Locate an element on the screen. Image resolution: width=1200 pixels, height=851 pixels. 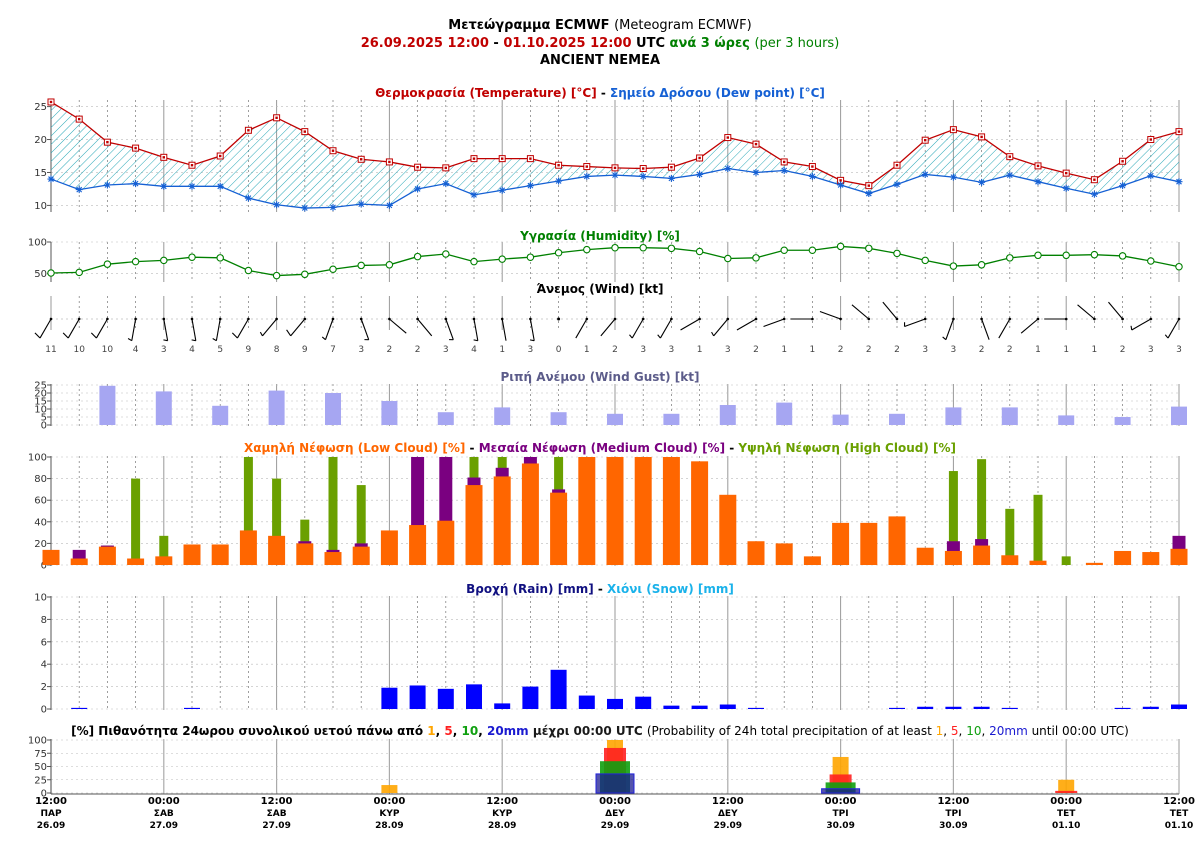
time-axis-hour: 00:00 is located at coordinates (1066, 801).